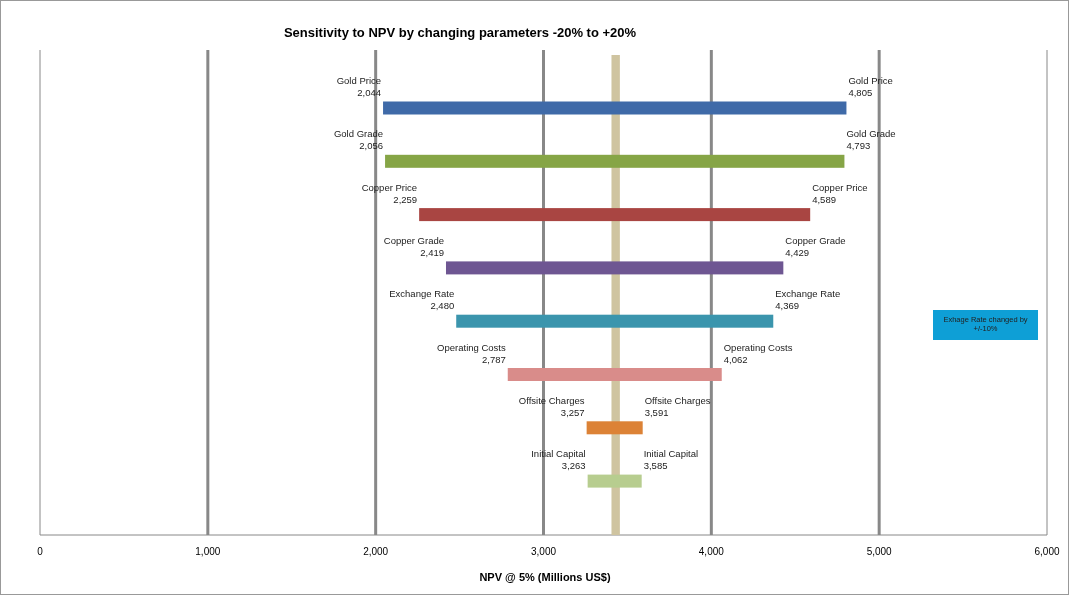 The width and height of the screenshot is (1069, 595). What do you see at coordinates (572, 412) in the screenshot?
I see `annotation: 3,257` at bounding box center [572, 412].